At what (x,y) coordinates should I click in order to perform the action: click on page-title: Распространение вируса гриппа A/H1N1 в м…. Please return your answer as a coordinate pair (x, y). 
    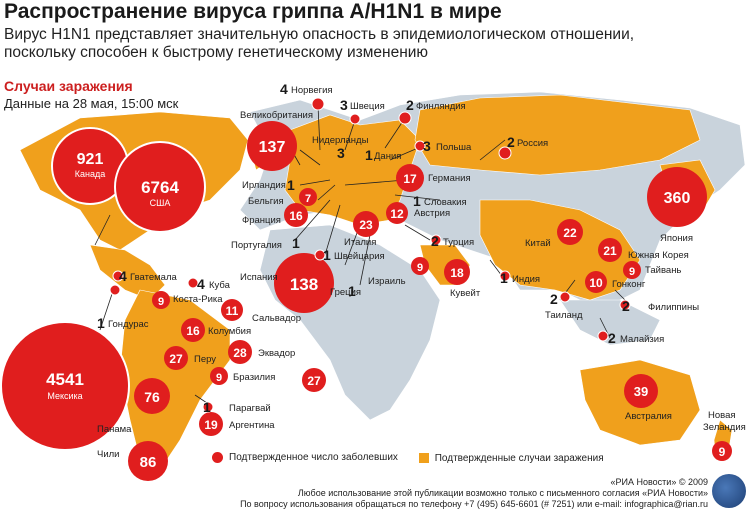
    Looking at the image, I should click on (253, 11).